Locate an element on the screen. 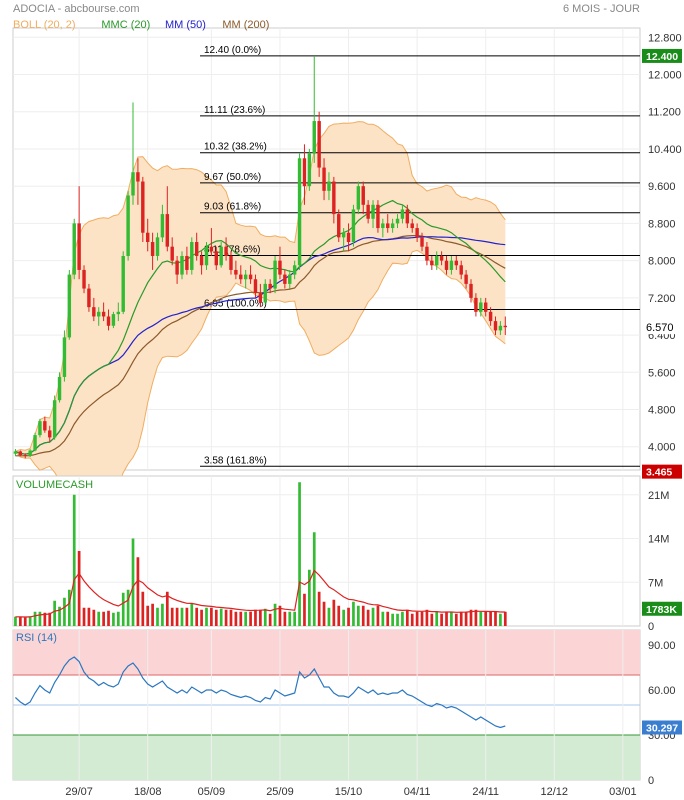 The height and width of the screenshot is (800, 684). fib-bottom-tag: 3.465 is located at coordinates (659, 473).